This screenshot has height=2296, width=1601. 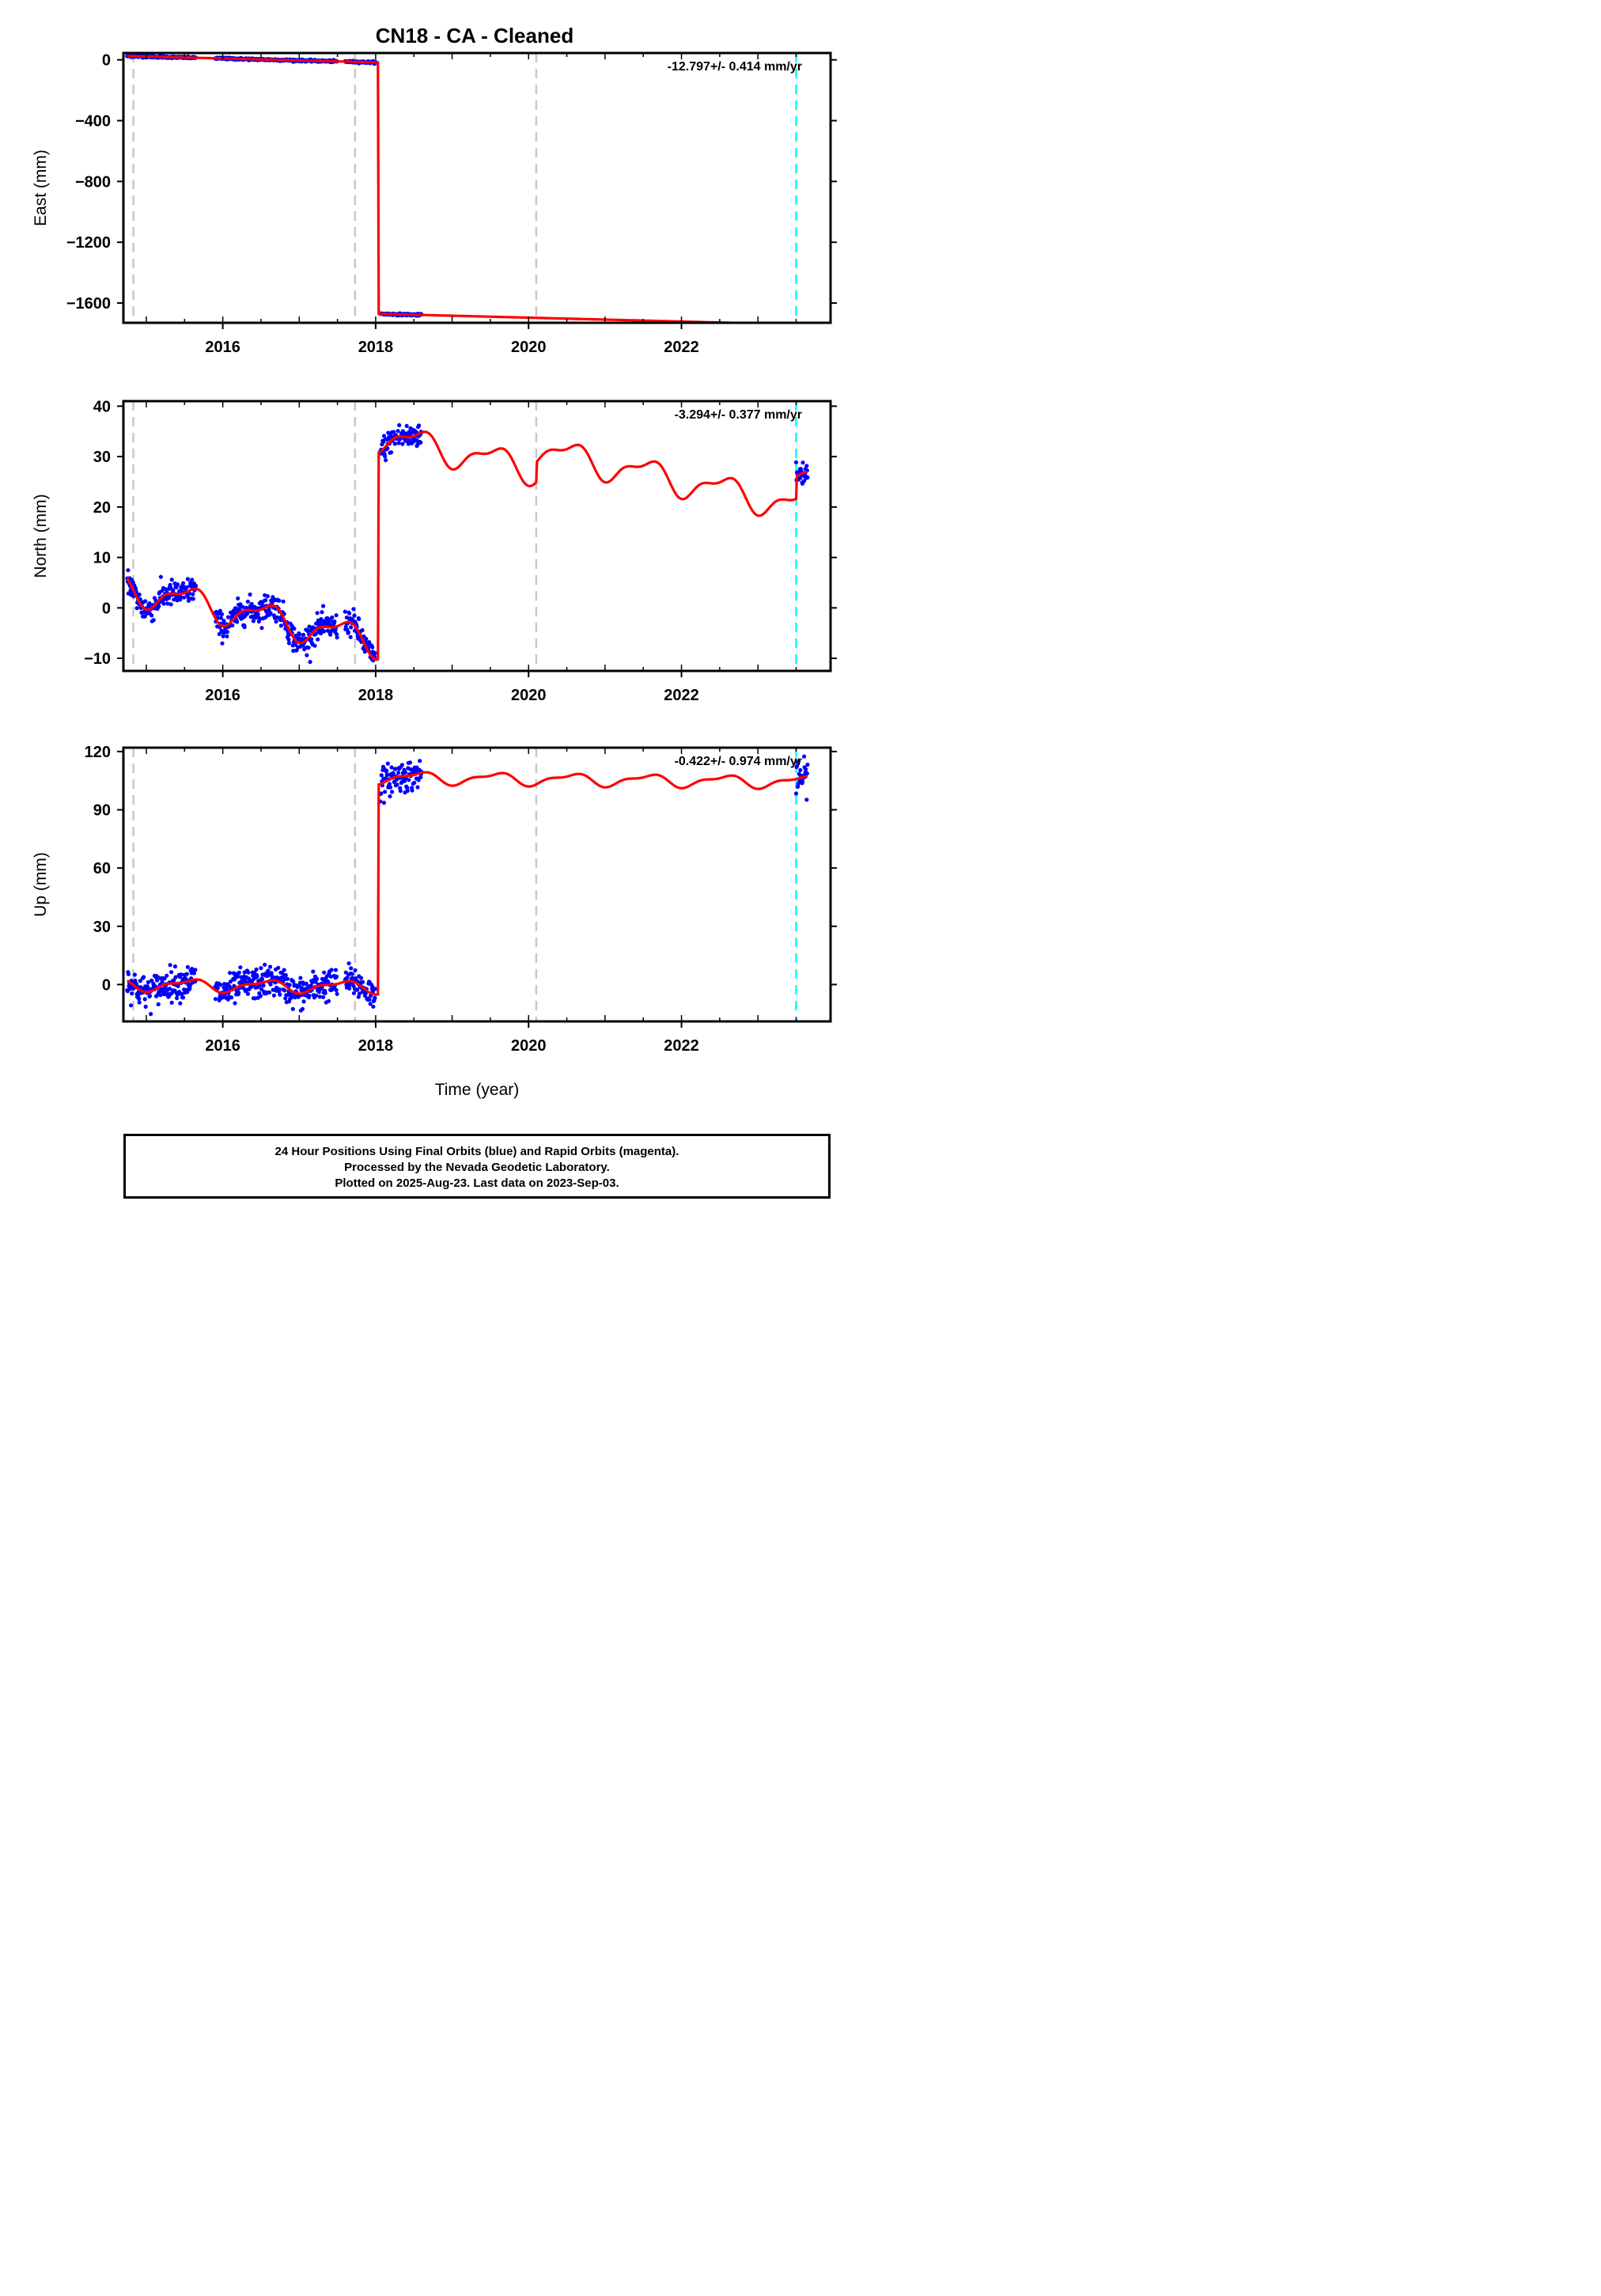 What do you see at coordinates (468, 544) in the screenshot?
I see `data-points` at bounding box center [468, 544].